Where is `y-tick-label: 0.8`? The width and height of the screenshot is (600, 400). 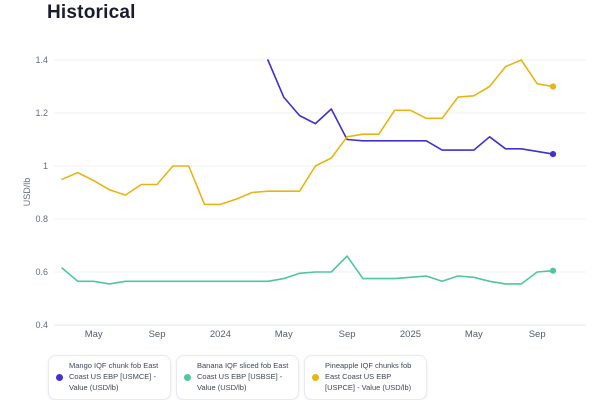
y-tick-label: 0.8 is located at coordinates (41, 219).